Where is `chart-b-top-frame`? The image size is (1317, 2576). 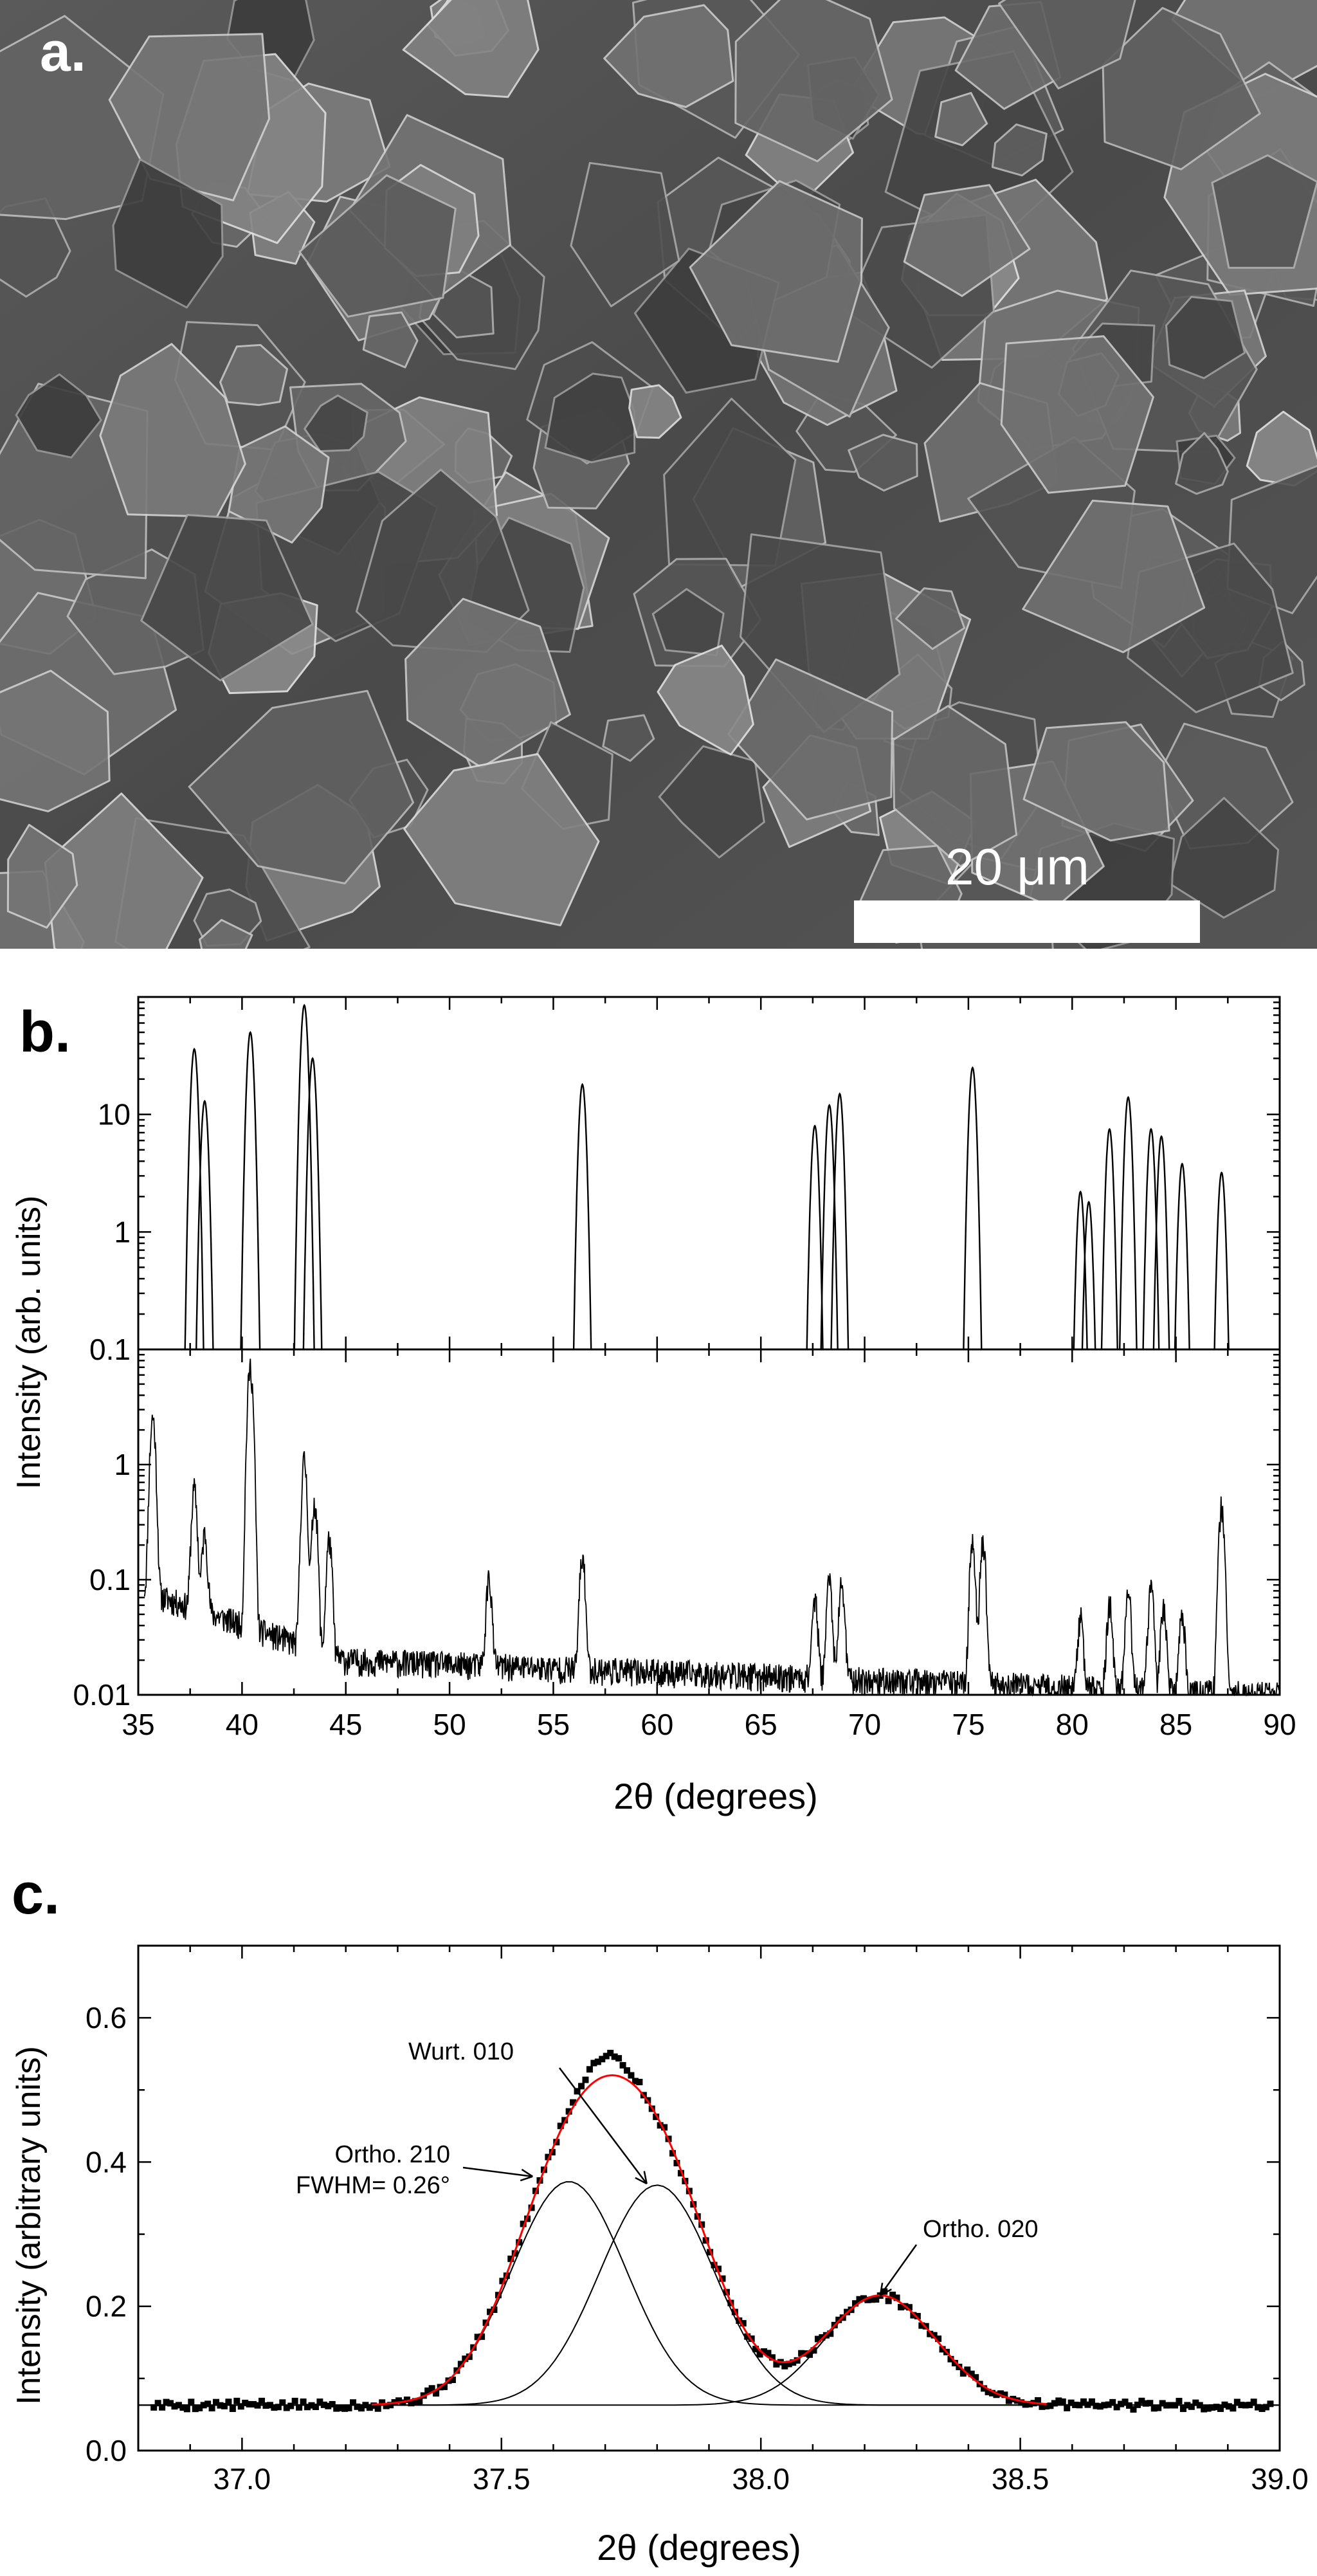 chart-b-top-frame is located at coordinates (709, 1173).